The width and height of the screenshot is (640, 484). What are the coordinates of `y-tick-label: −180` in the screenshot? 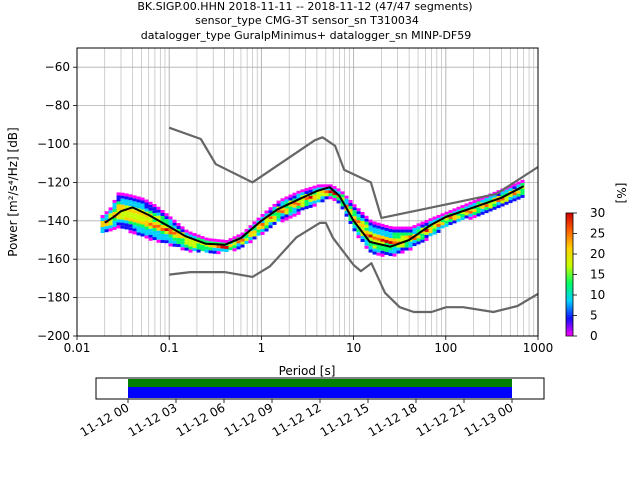 It's located at (53, 298).